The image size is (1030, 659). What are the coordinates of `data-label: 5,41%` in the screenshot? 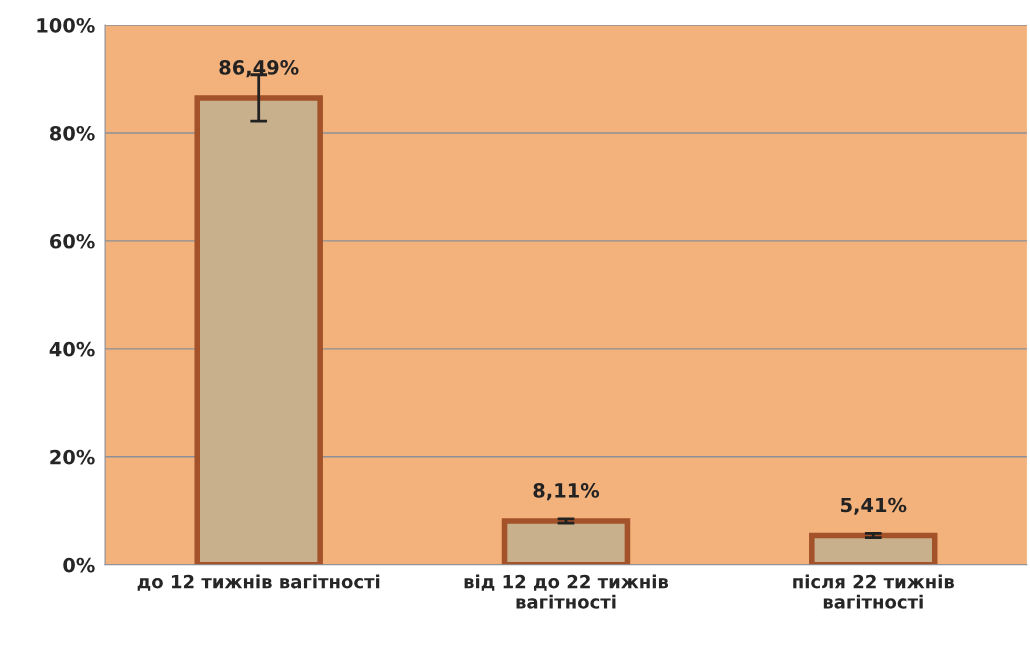 It's located at (874, 506).